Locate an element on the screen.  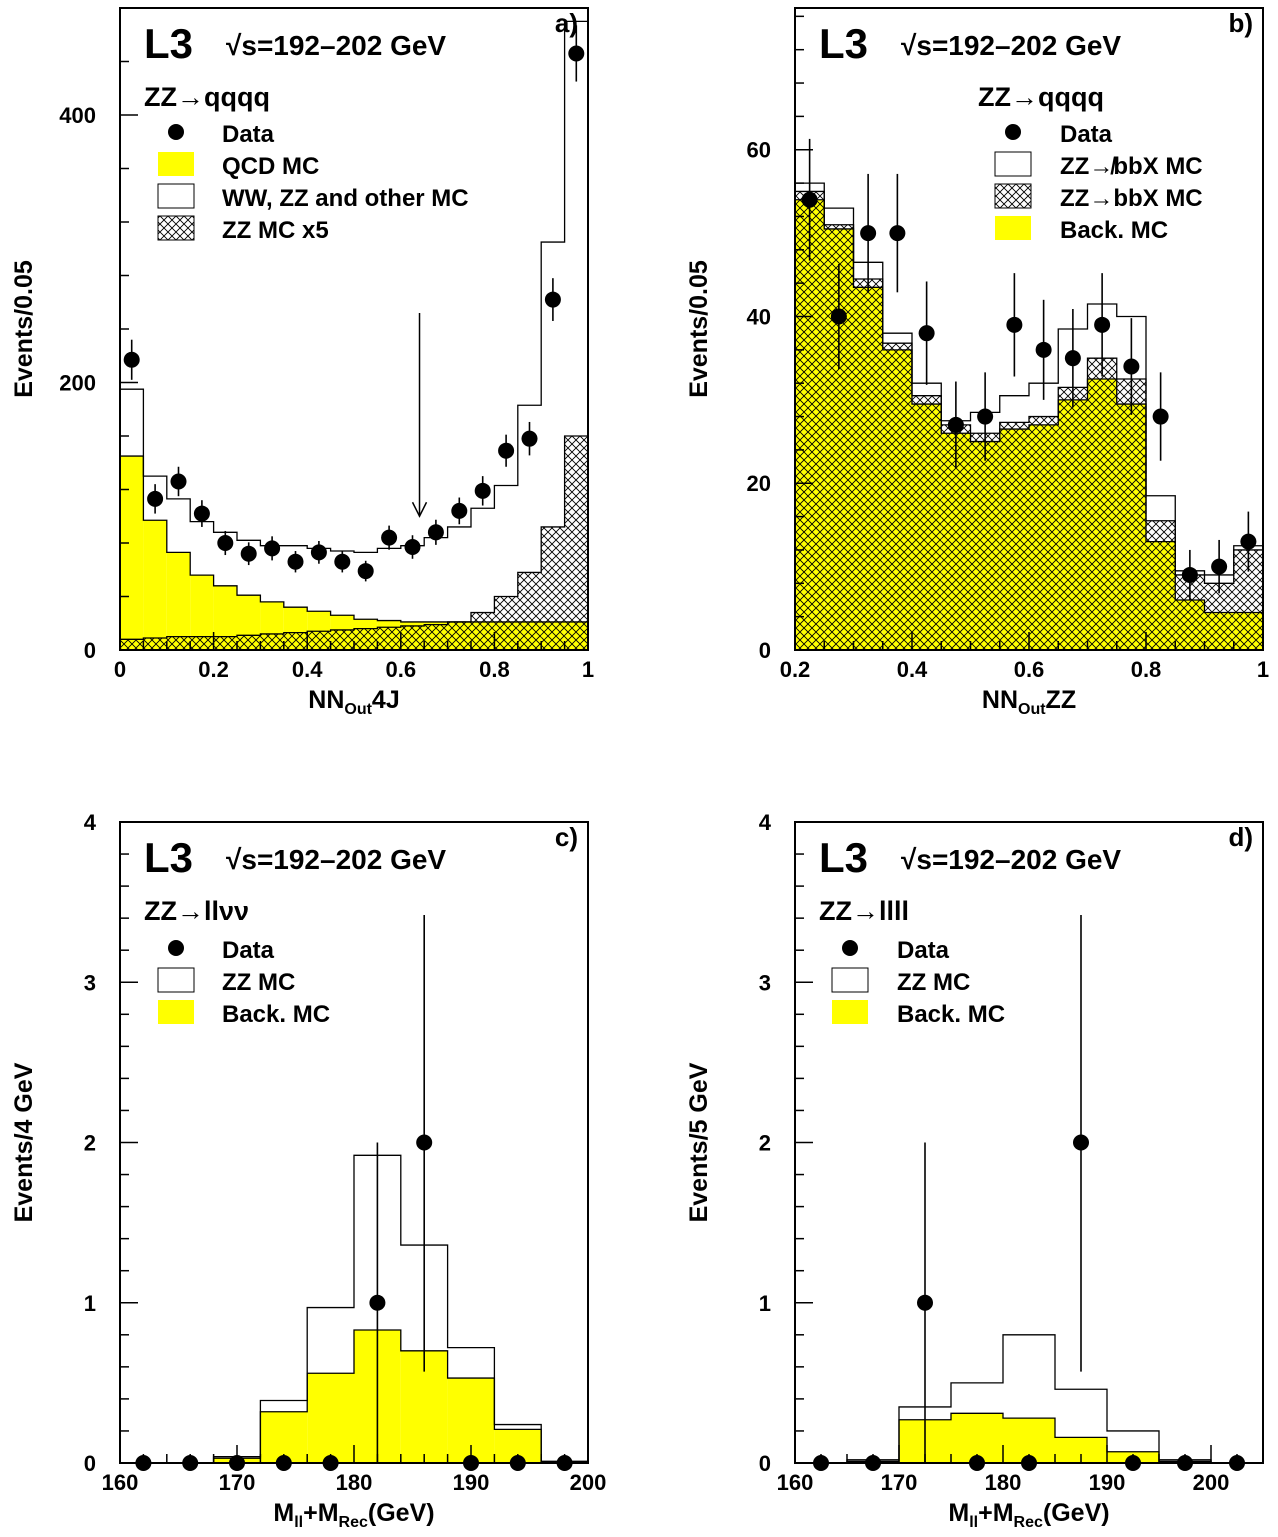
legend-entry: Back. MC is located at coordinates (244, 1014).